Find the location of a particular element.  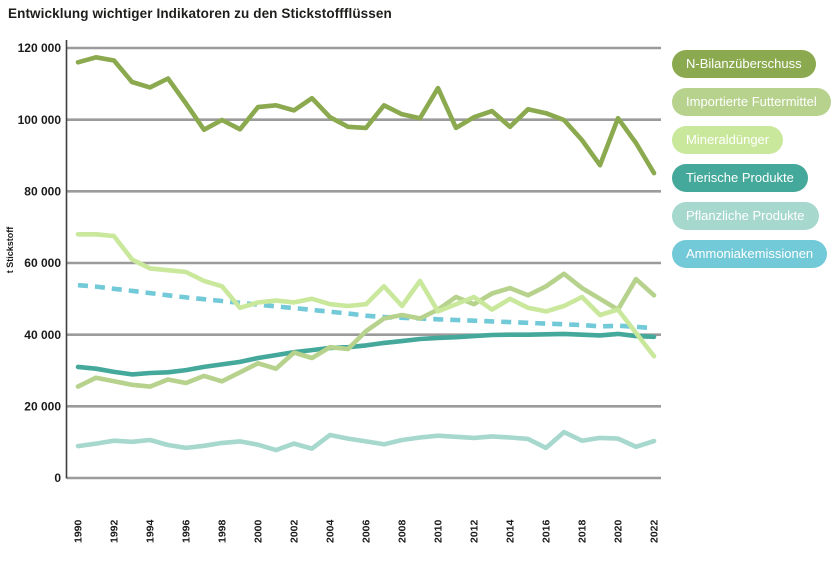

x-axis-tick-label: 2008 is located at coordinates (403, 531).